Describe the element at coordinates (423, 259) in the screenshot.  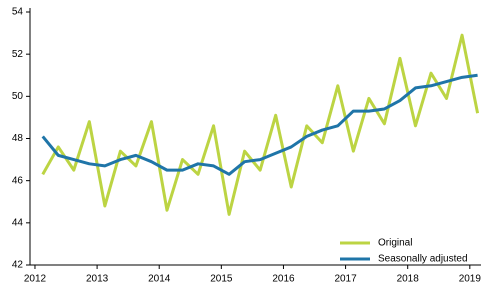
I see `legend-label: Seasonally adjusted` at that location.